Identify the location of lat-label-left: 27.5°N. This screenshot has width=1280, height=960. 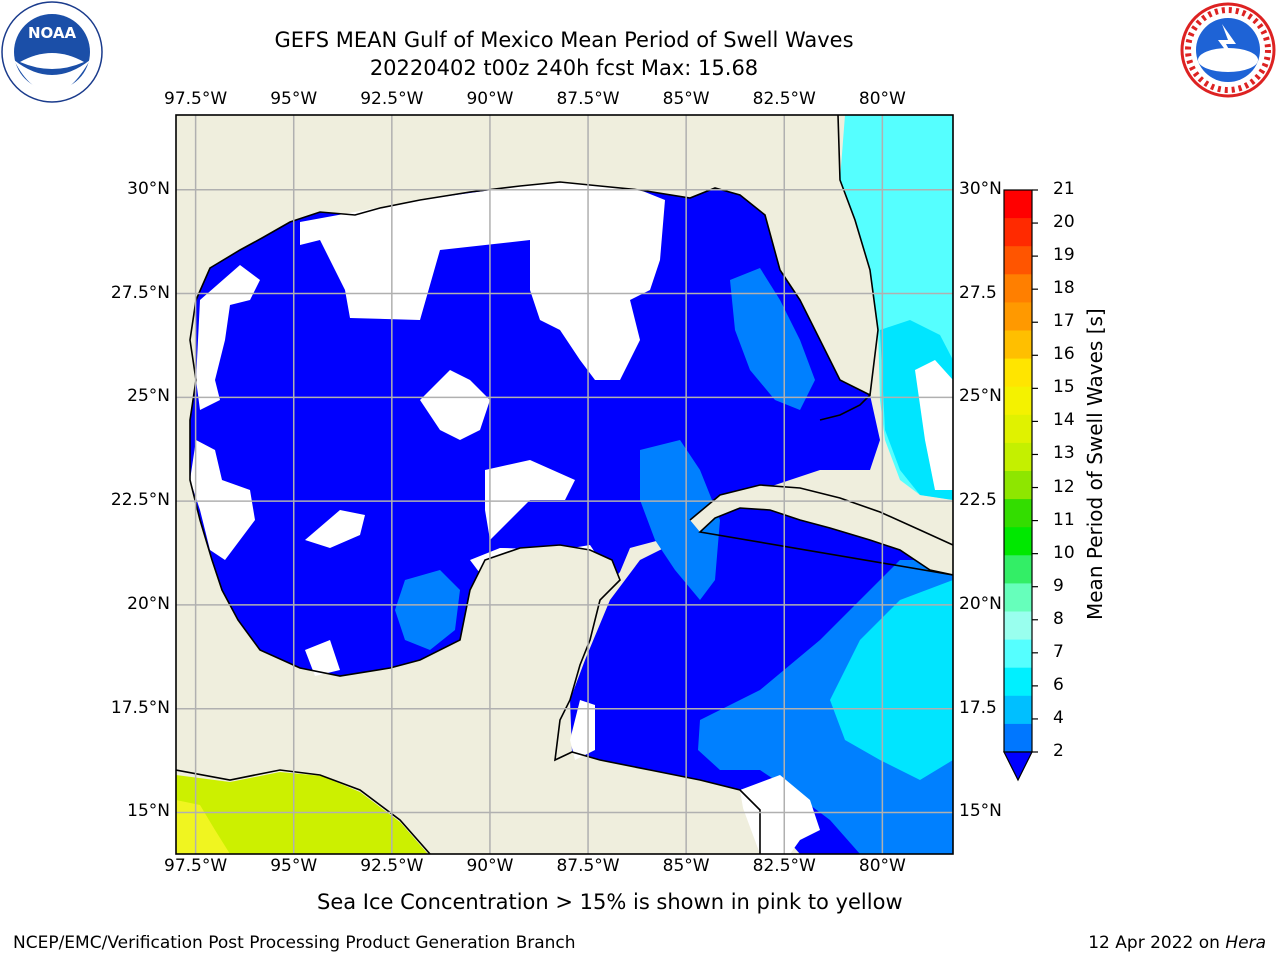
(140, 292).